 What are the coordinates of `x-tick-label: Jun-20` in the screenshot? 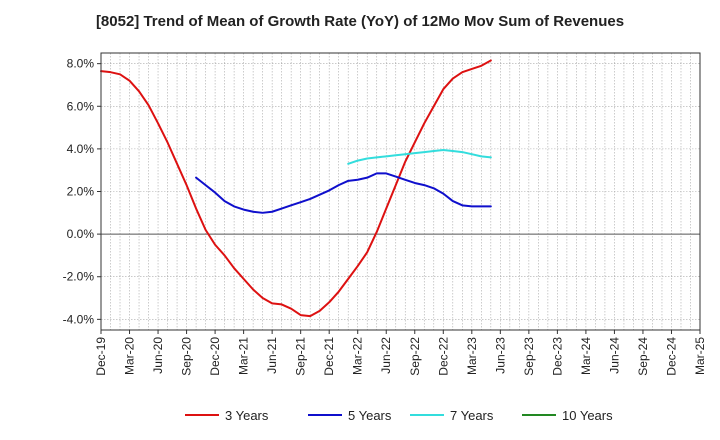 It's located at (158, 355).